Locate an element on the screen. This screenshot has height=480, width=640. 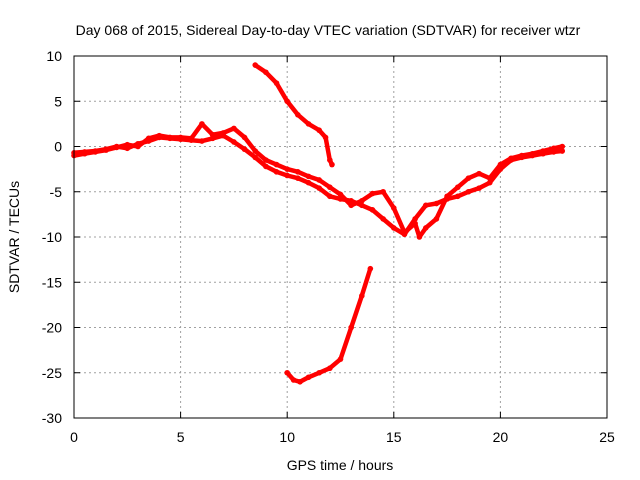
y-tick-label: -15 is located at coordinates (52, 282).